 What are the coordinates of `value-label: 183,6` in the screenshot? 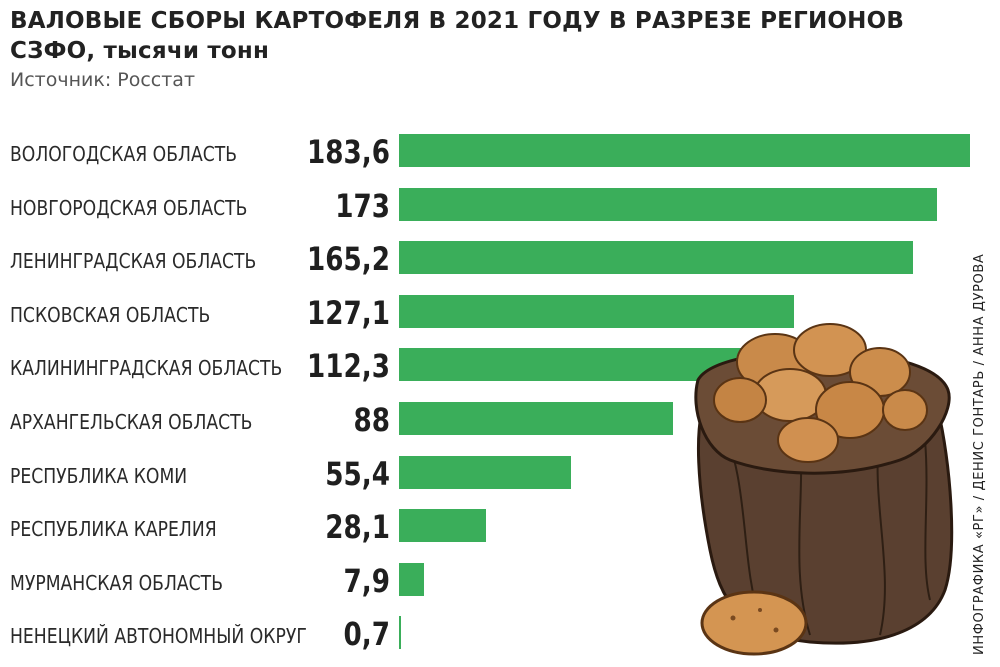 It's located at (348, 152).